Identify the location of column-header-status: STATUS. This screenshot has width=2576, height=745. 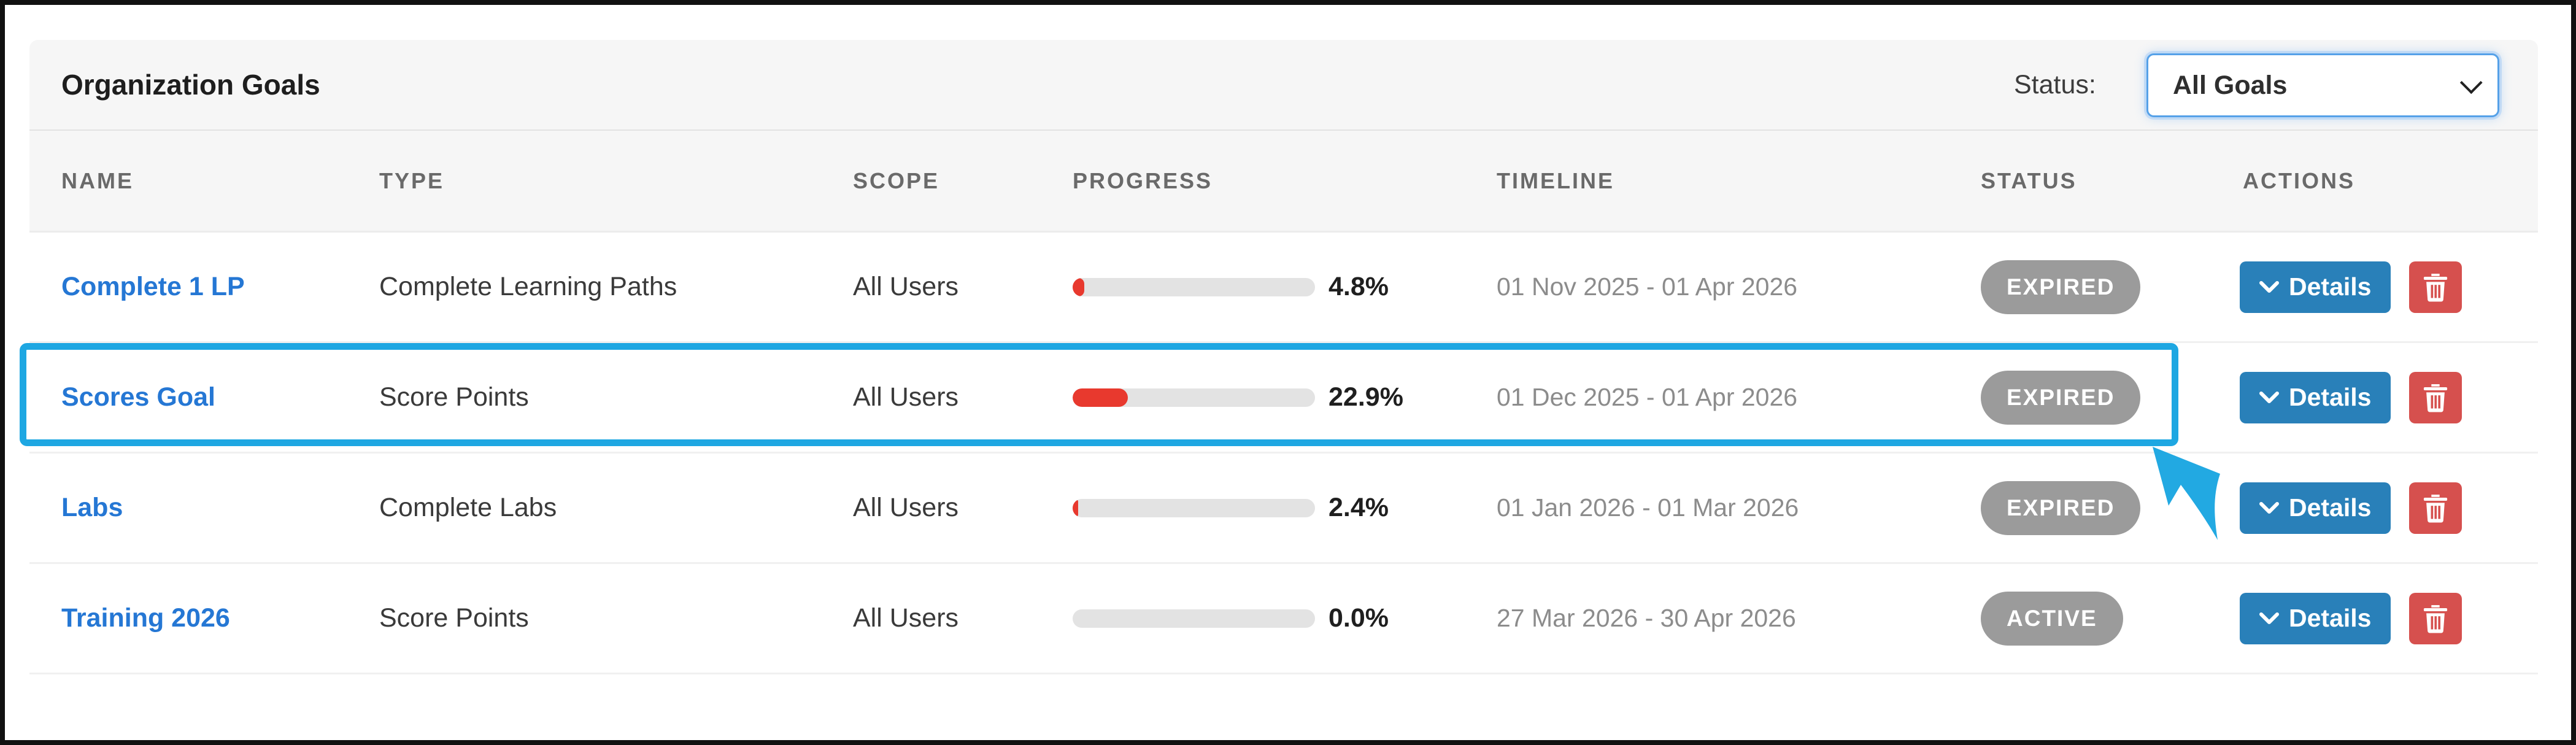
(2029, 181).